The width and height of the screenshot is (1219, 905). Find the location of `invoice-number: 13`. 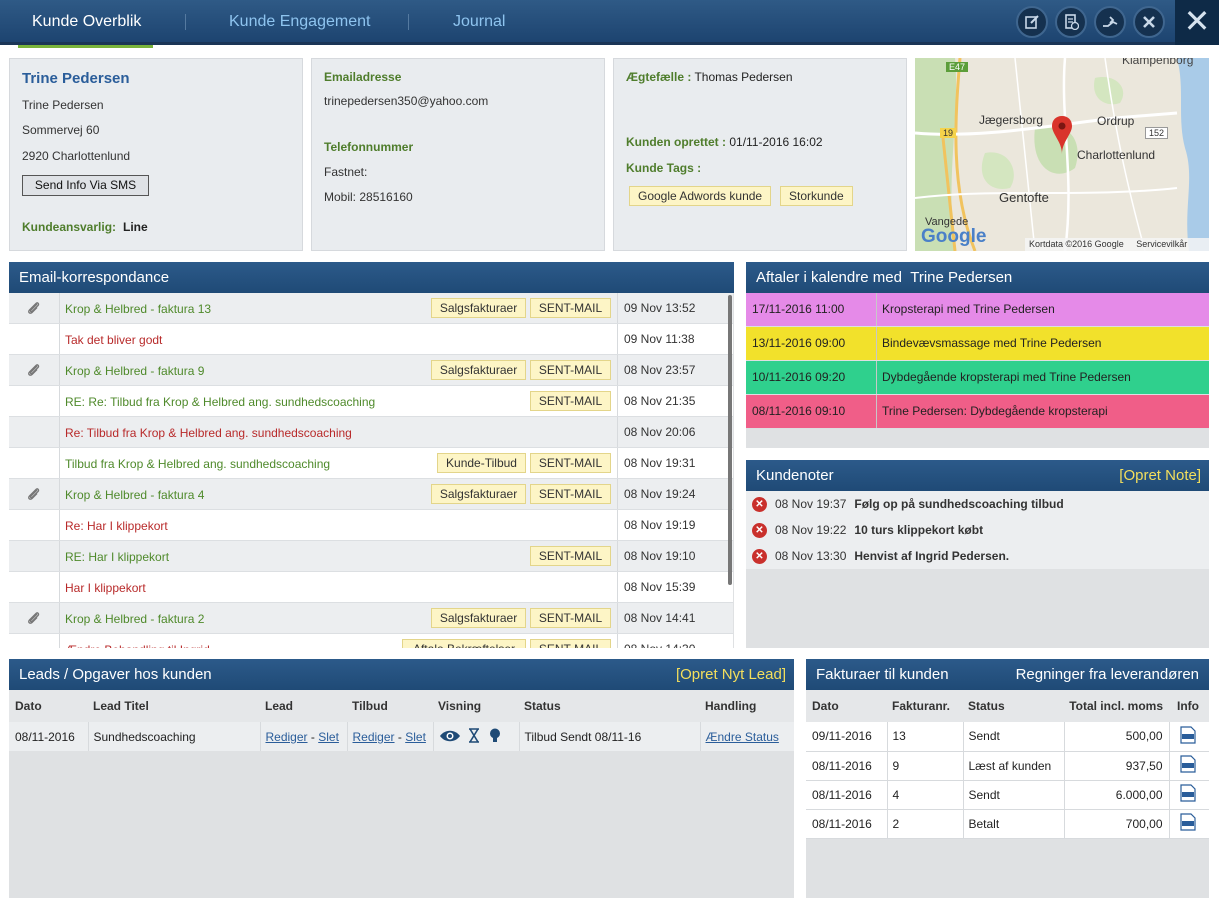

invoice-number: 13 is located at coordinates (925, 736).